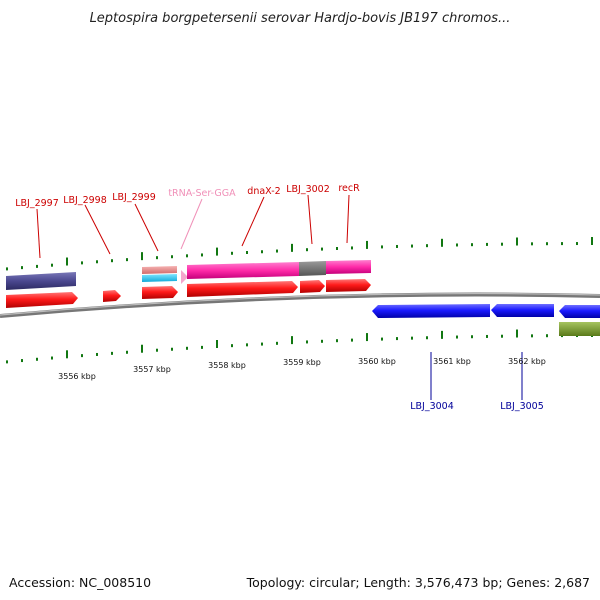 The height and width of the screenshot is (600, 600). Describe the element at coordinates (308, 189) in the screenshot. I see `label-lbj-3002: LBJ_3002` at that location.